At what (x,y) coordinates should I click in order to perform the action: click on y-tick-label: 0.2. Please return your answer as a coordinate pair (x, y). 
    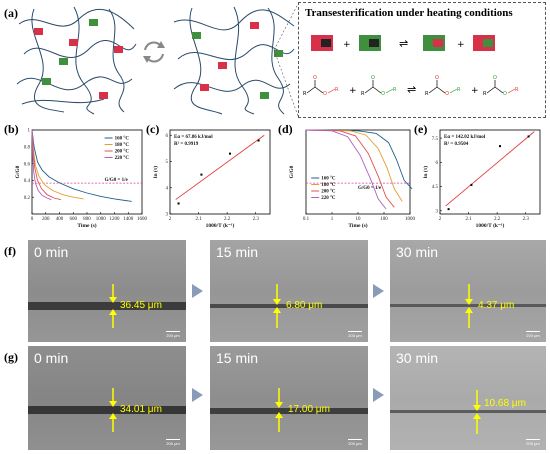
    Looking at the image, I should click on (27, 198).